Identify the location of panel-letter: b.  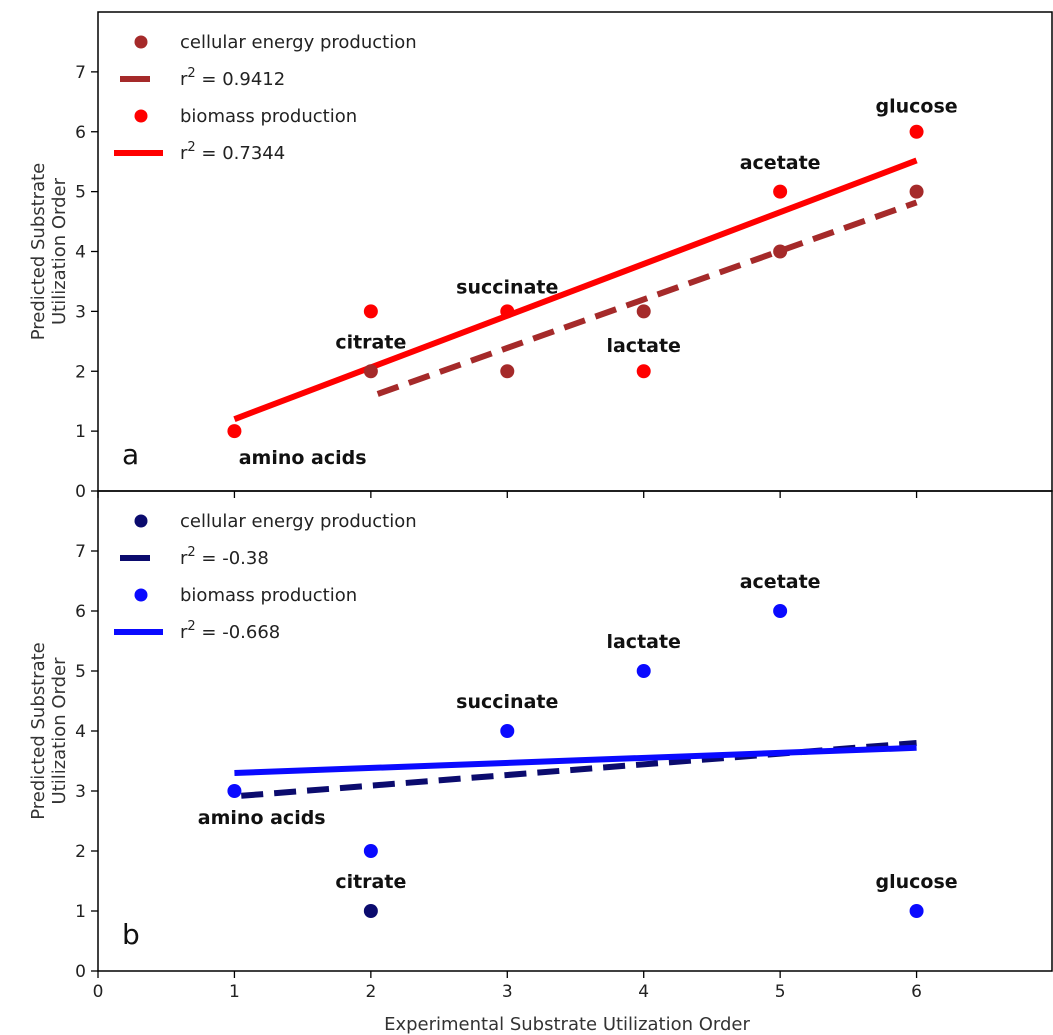
(131, 934).